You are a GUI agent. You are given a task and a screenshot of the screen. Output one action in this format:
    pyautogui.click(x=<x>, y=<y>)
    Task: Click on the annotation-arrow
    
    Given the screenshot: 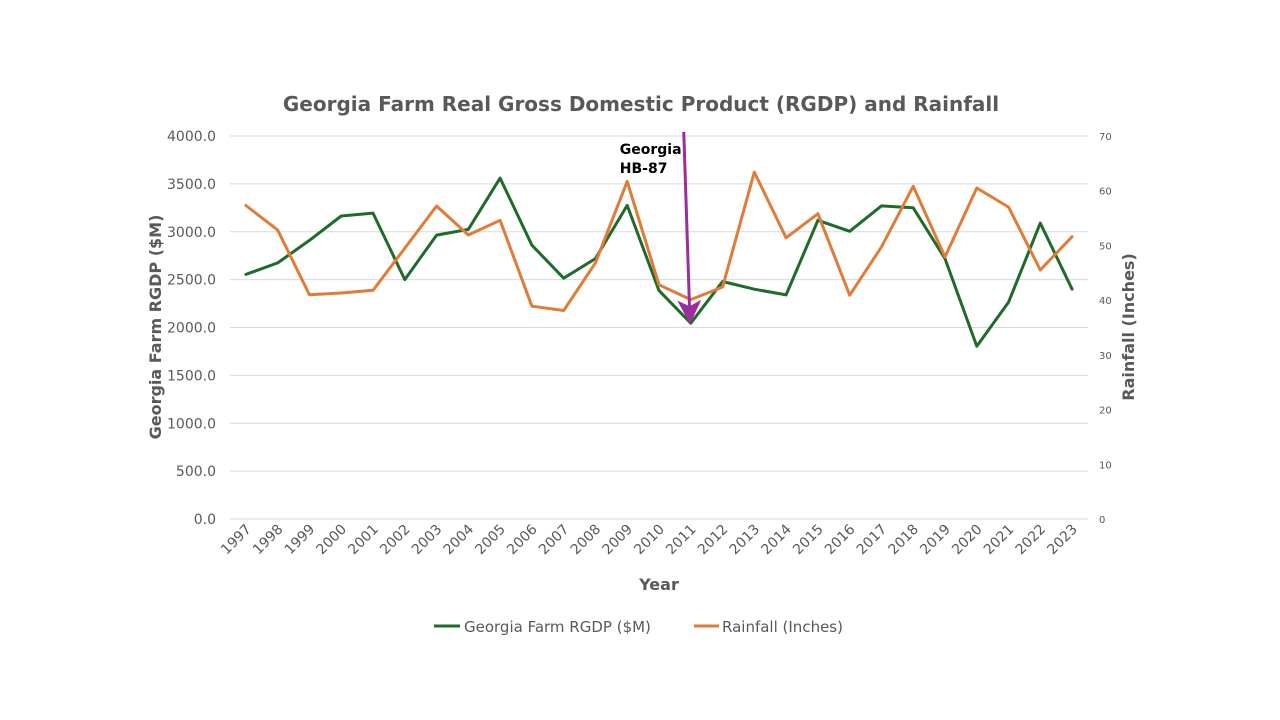 What is the action you would take?
    pyautogui.click(x=689, y=228)
    